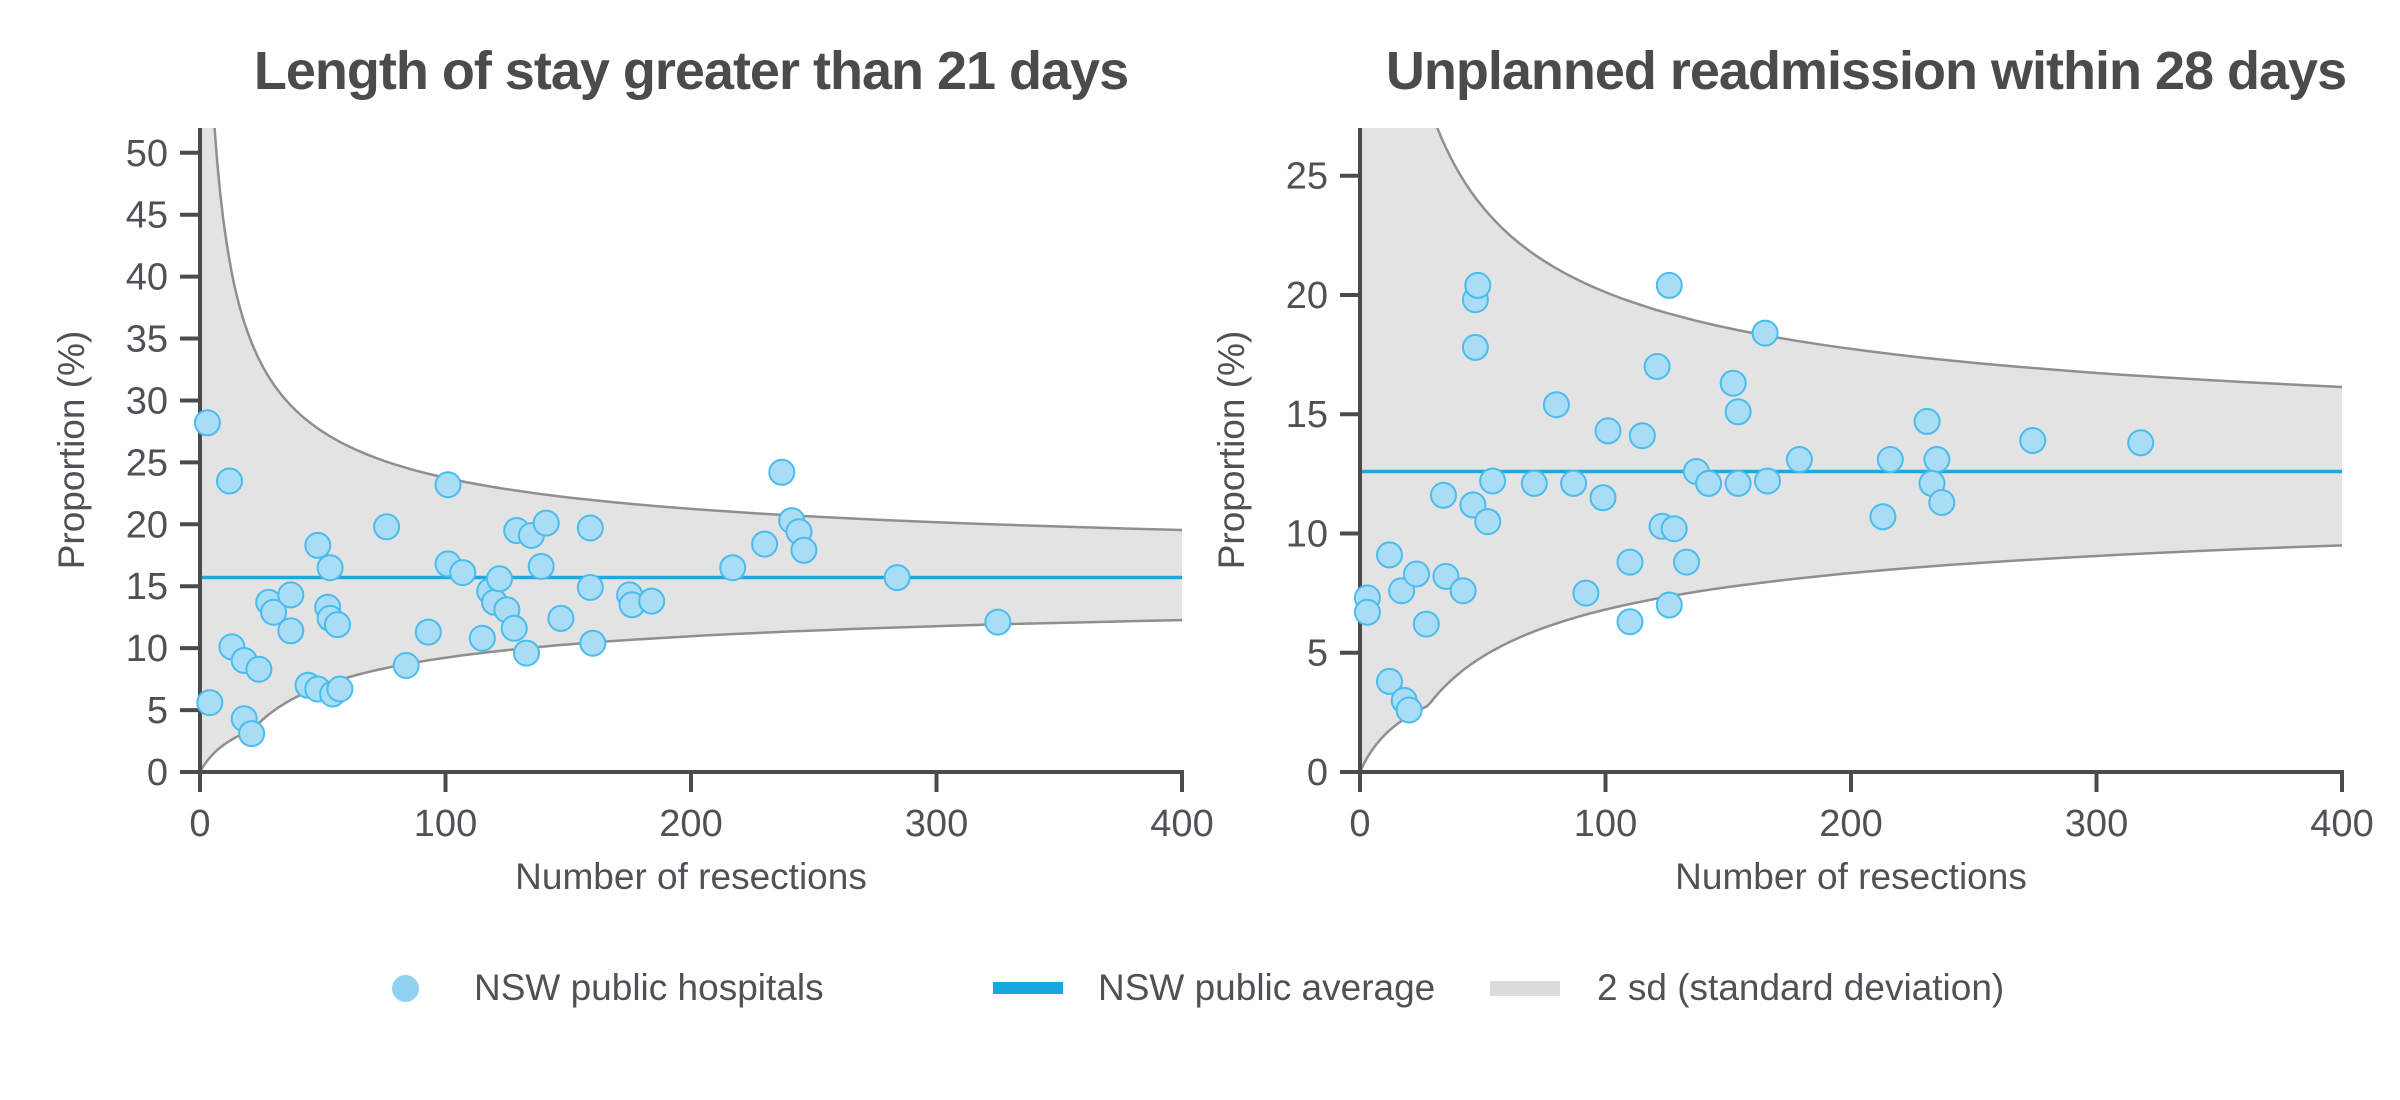 The width and height of the screenshot is (2400, 1100). What do you see at coordinates (1525, 988) in the screenshot?
I see `legend-band-swatch` at bounding box center [1525, 988].